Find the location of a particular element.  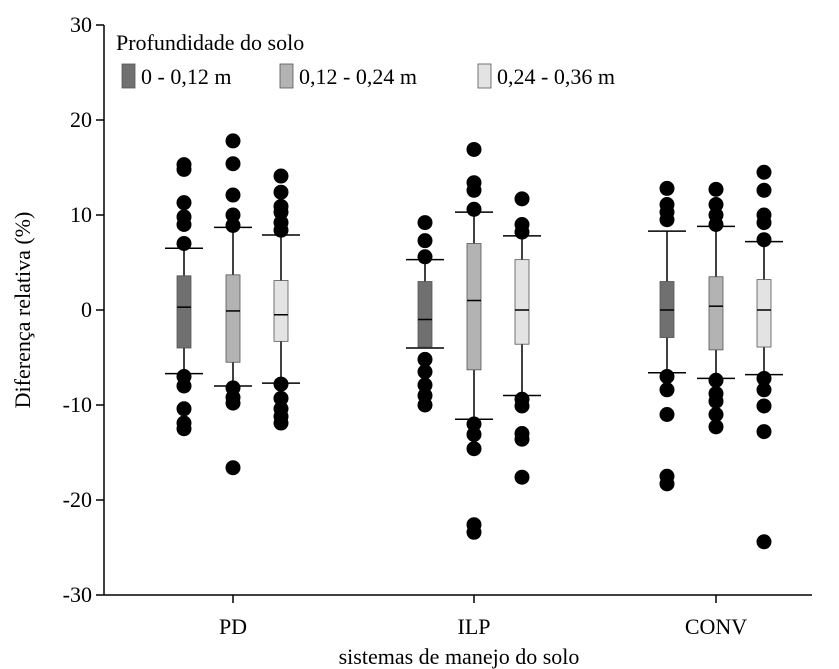

y-tick-label: 0 is located at coordinates (86, 309).